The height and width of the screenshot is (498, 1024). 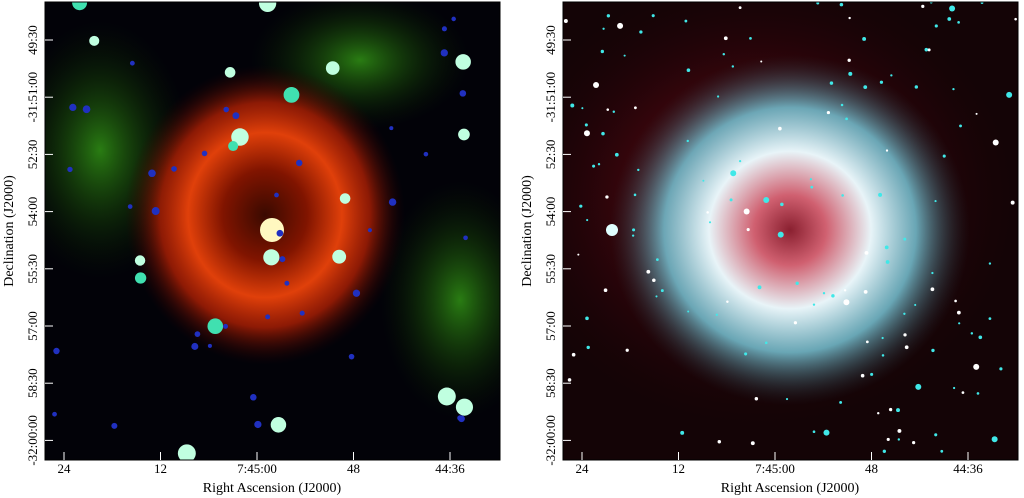 What do you see at coordinates (550, 212) in the screenshot?
I see `y-tick-label: 54:00` at bounding box center [550, 212].